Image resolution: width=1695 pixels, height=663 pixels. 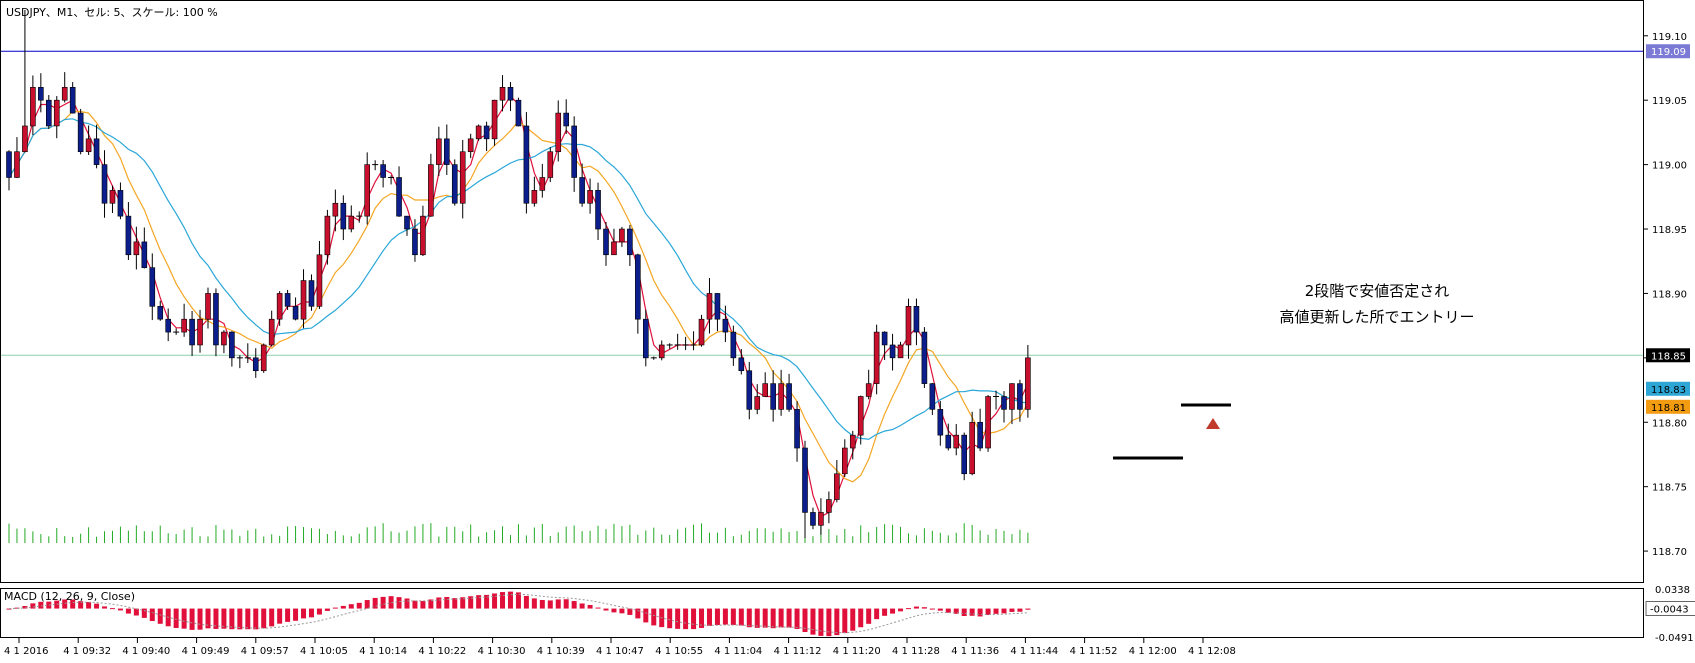 I want to click on time-tick-label: 4 1 11:36, so click(x=975, y=651).